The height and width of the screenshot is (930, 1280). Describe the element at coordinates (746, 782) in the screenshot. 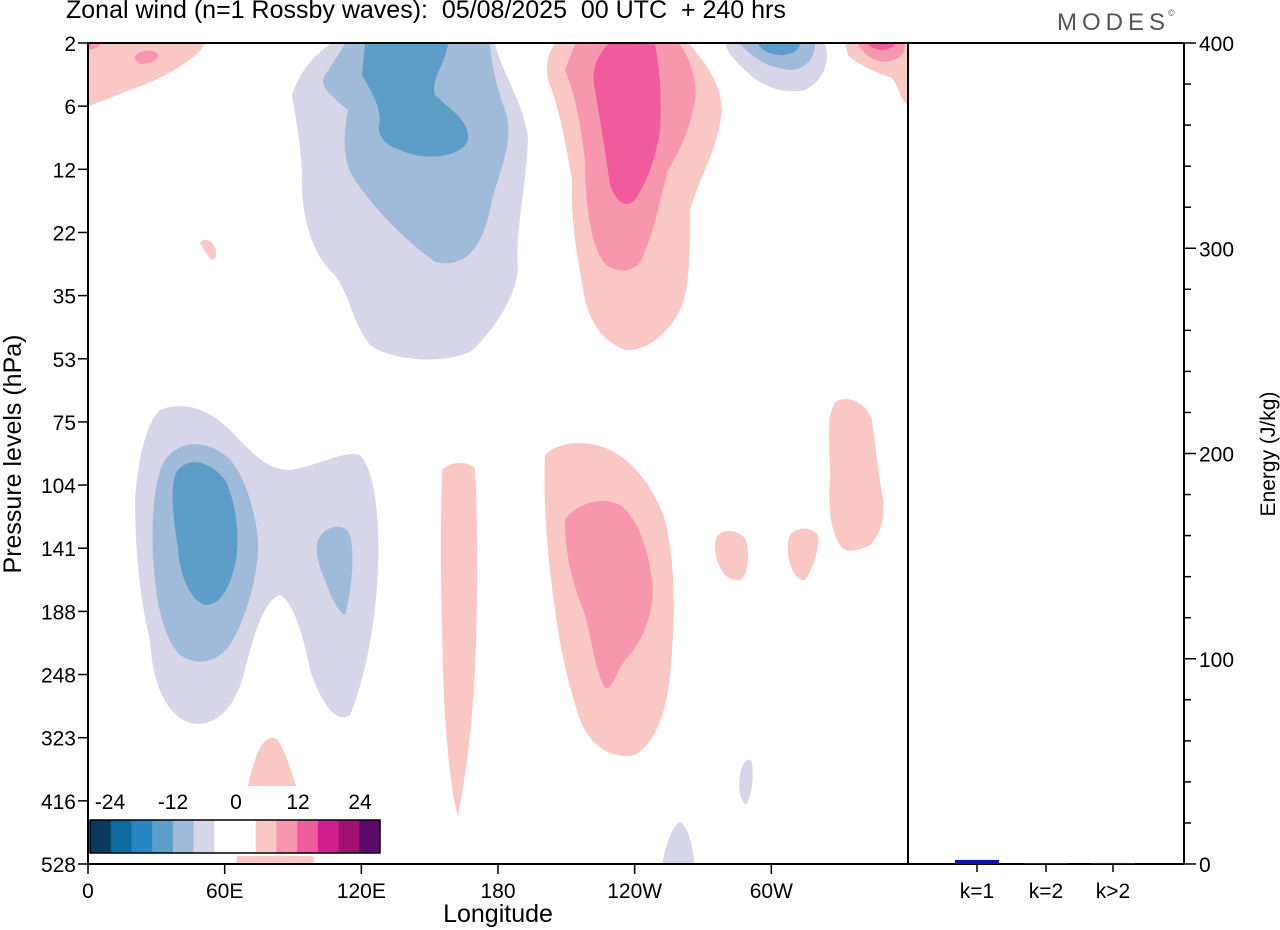

I see `contour-bottom-negative-small` at that location.